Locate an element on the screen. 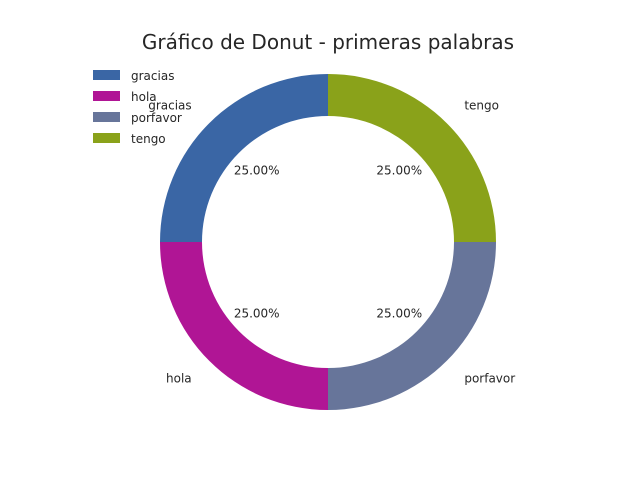 The image size is (640, 480). legend: gracias hola porfavor tengo is located at coordinates (137, 107).